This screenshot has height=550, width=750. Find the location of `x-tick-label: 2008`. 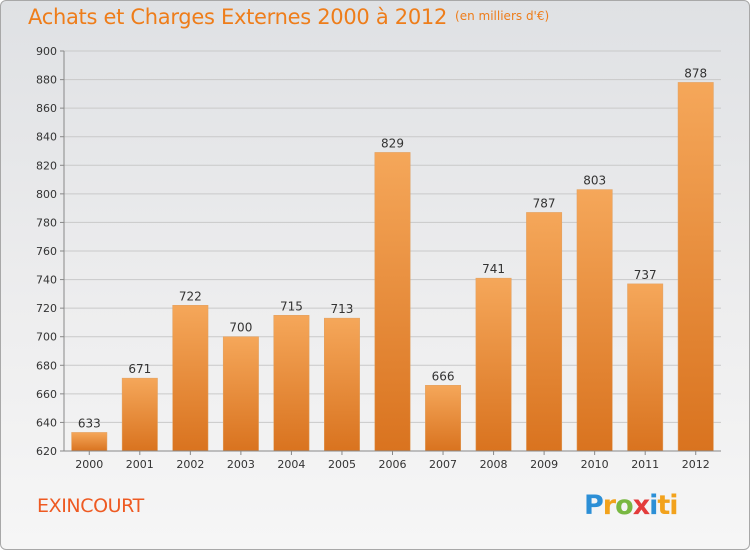

x-tick-label: 2008 is located at coordinates (494, 464).